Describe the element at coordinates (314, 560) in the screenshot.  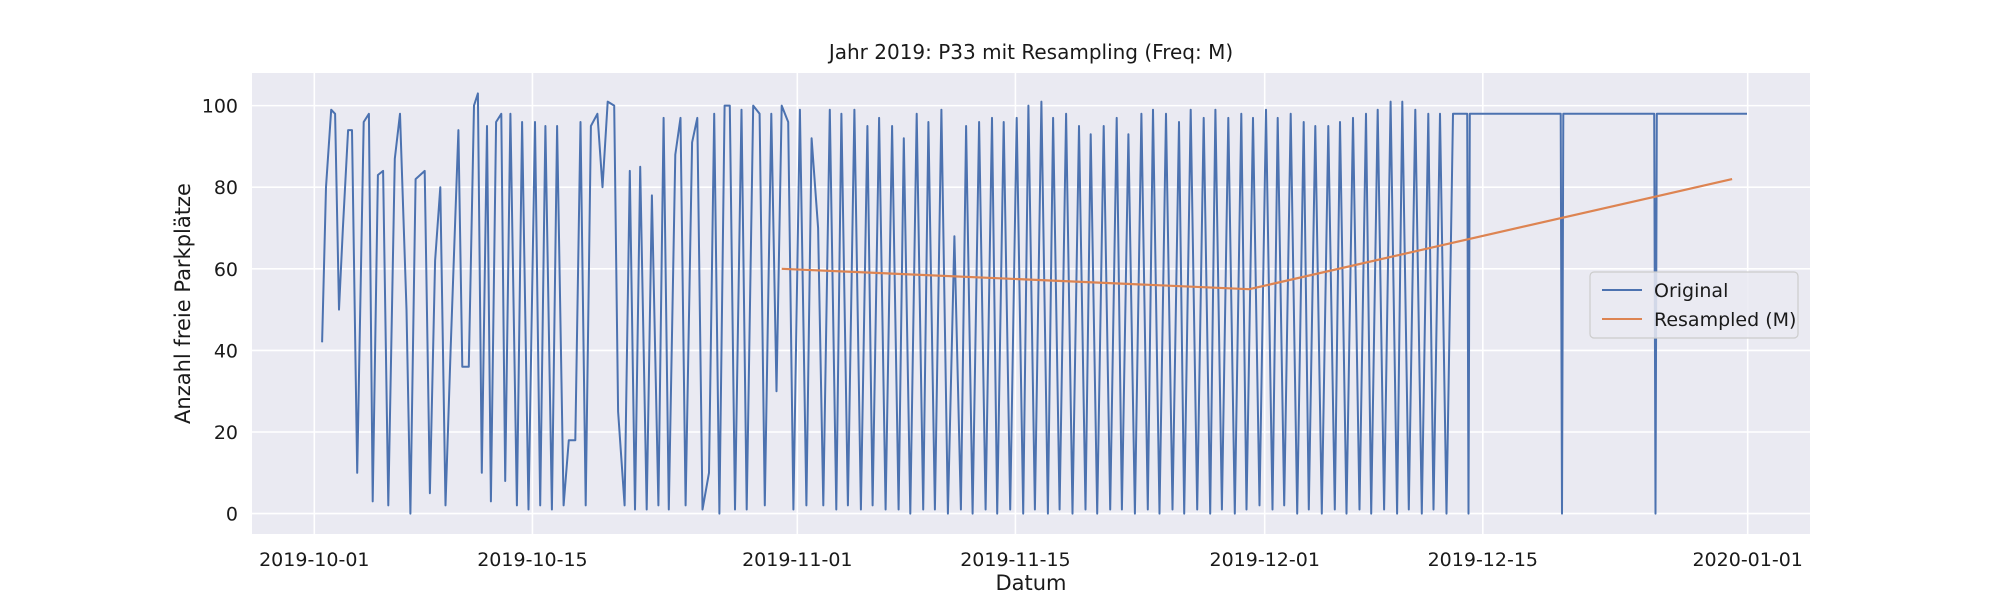
I see `x-tick-label: 2019-10-01` at that location.